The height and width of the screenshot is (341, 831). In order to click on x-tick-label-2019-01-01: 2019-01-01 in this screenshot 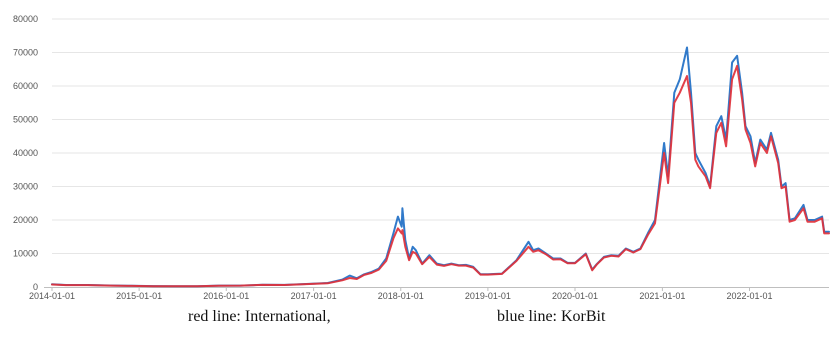, I will do `click(488, 296)`.